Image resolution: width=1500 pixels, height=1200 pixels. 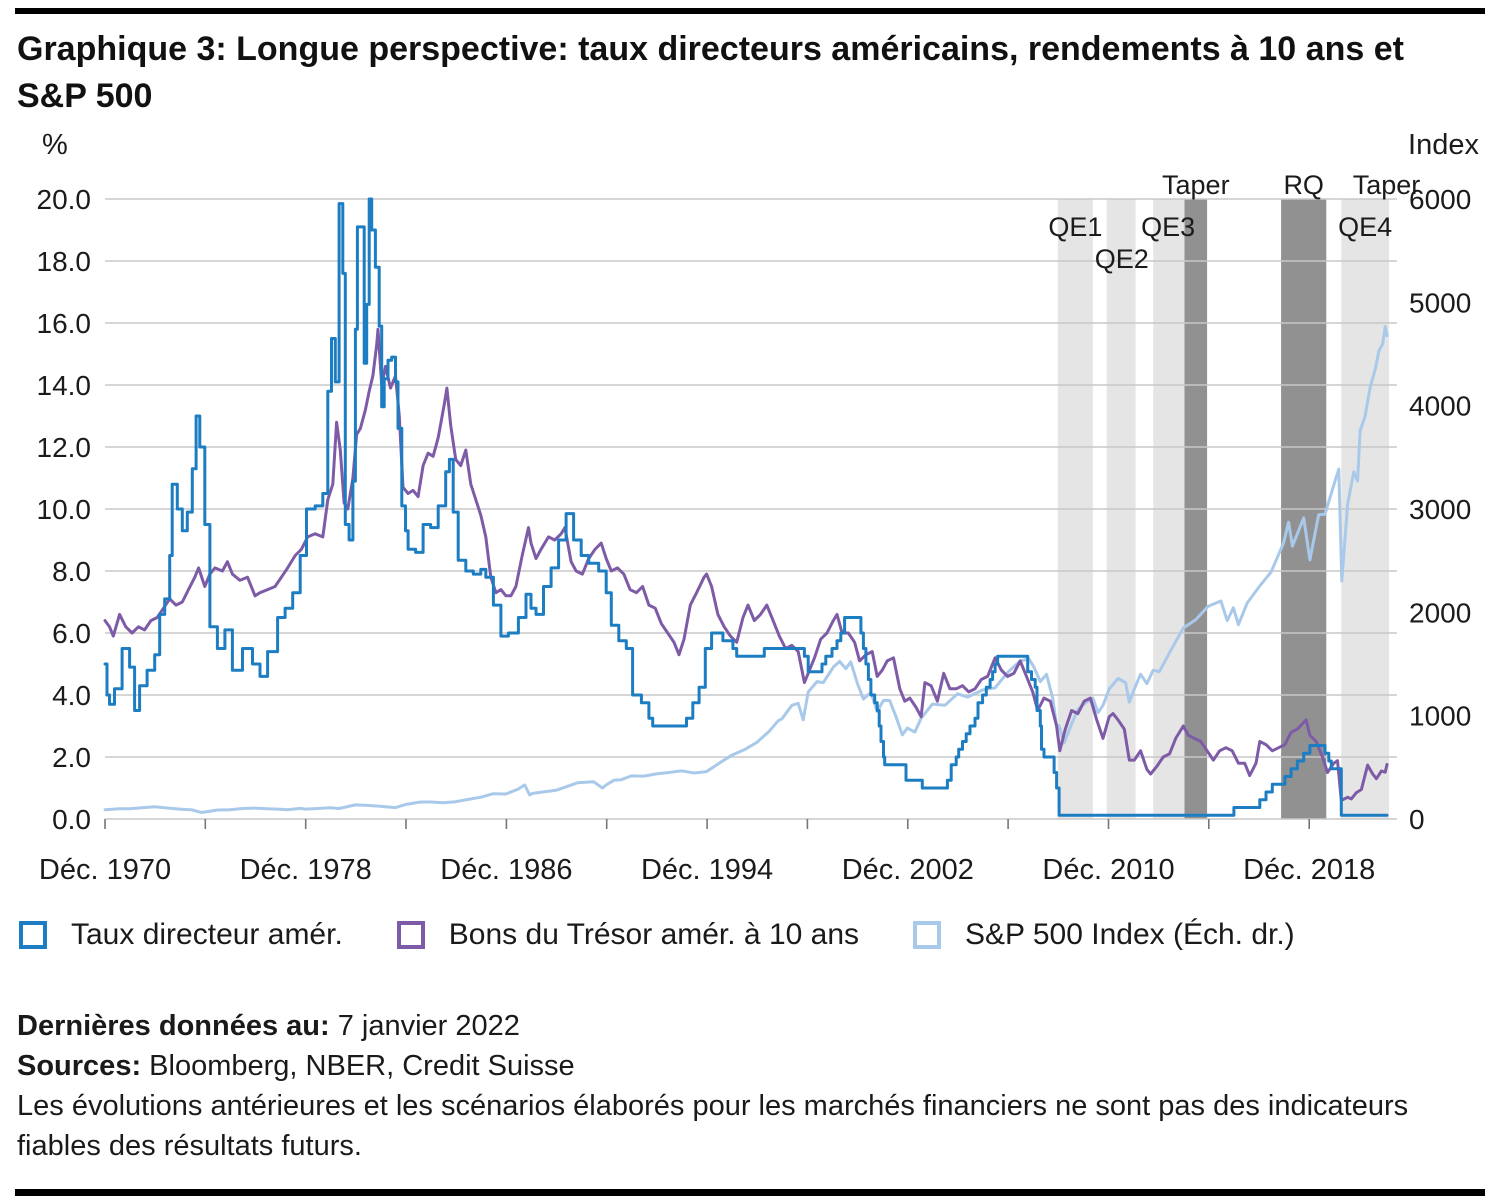 I want to click on svg-text: Déc. 1978, so click(x=306, y=870).